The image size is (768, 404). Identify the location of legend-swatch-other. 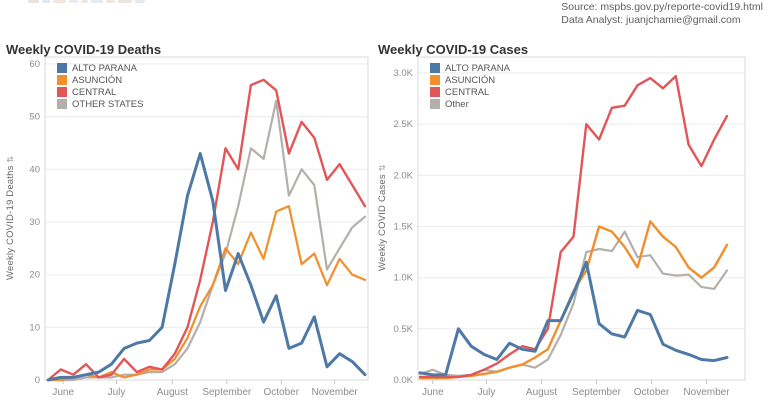
(435, 104).